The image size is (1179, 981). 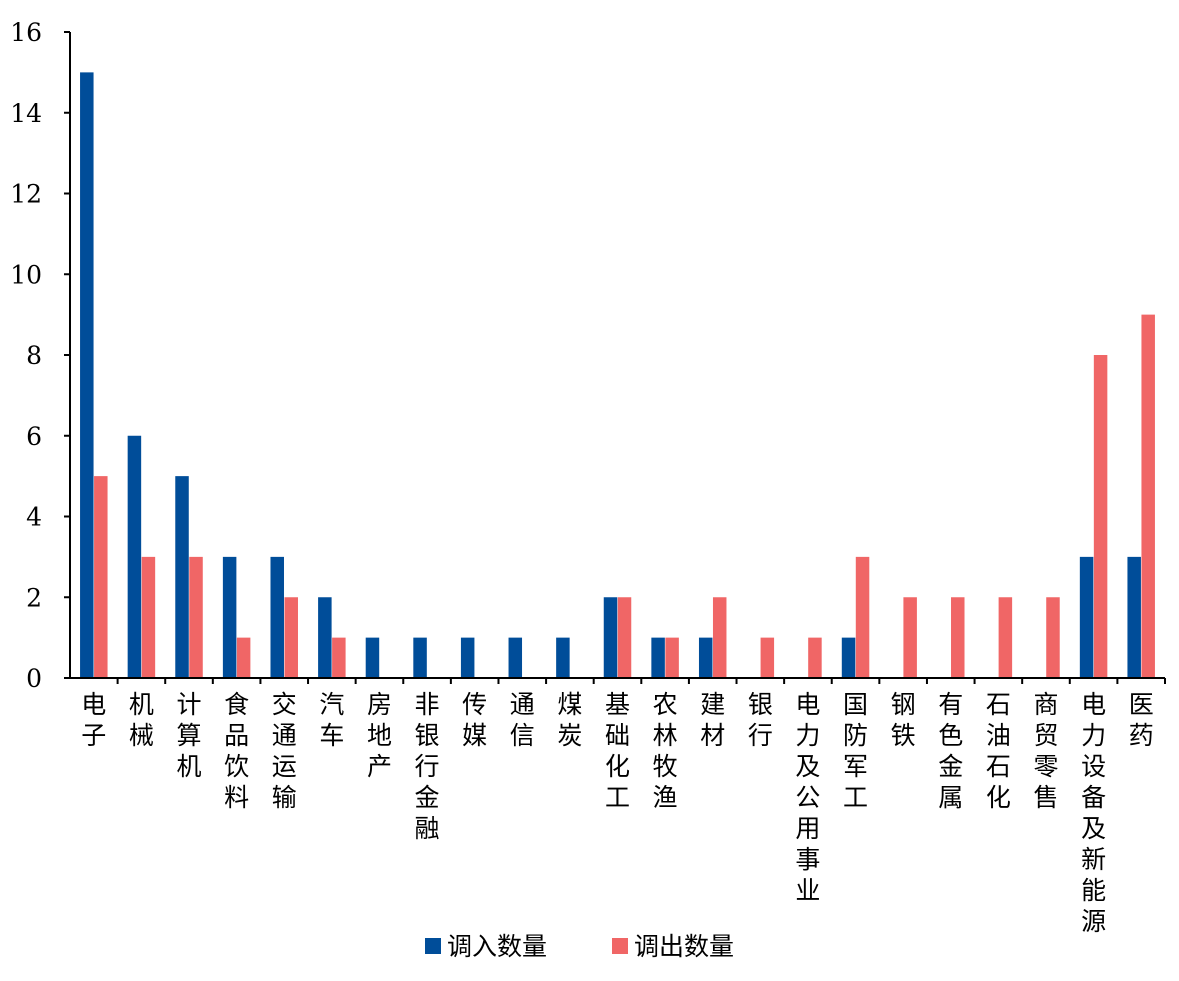 I want to click on legend-label: 调入数量, so click(x=497, y=946).